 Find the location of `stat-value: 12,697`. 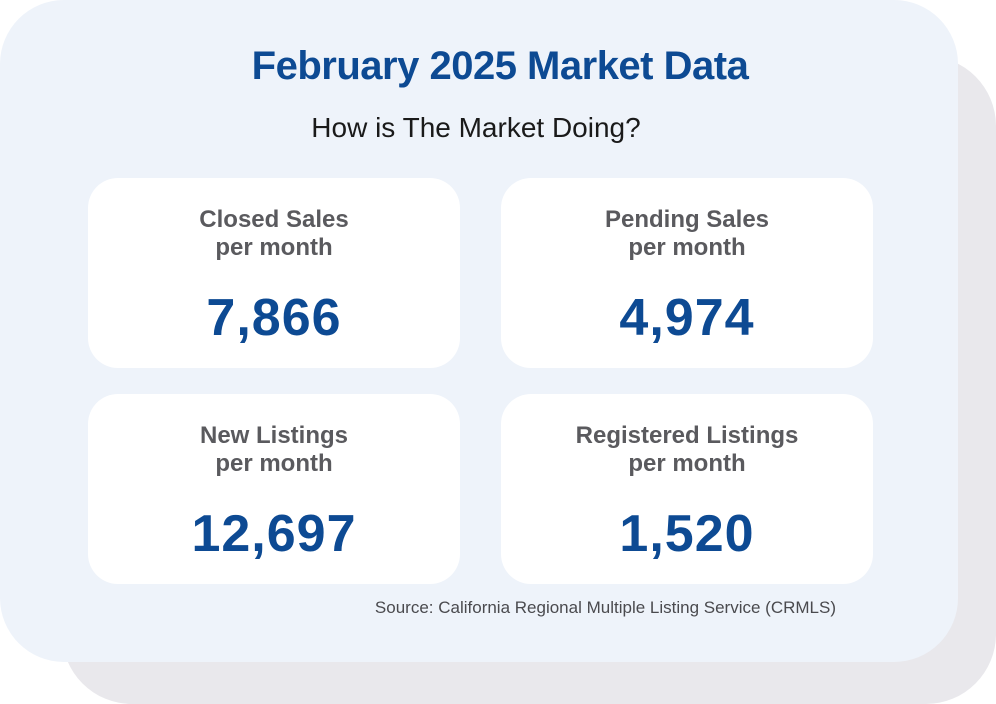

stat-value: 12,697 is located at coordinates (274, 534).